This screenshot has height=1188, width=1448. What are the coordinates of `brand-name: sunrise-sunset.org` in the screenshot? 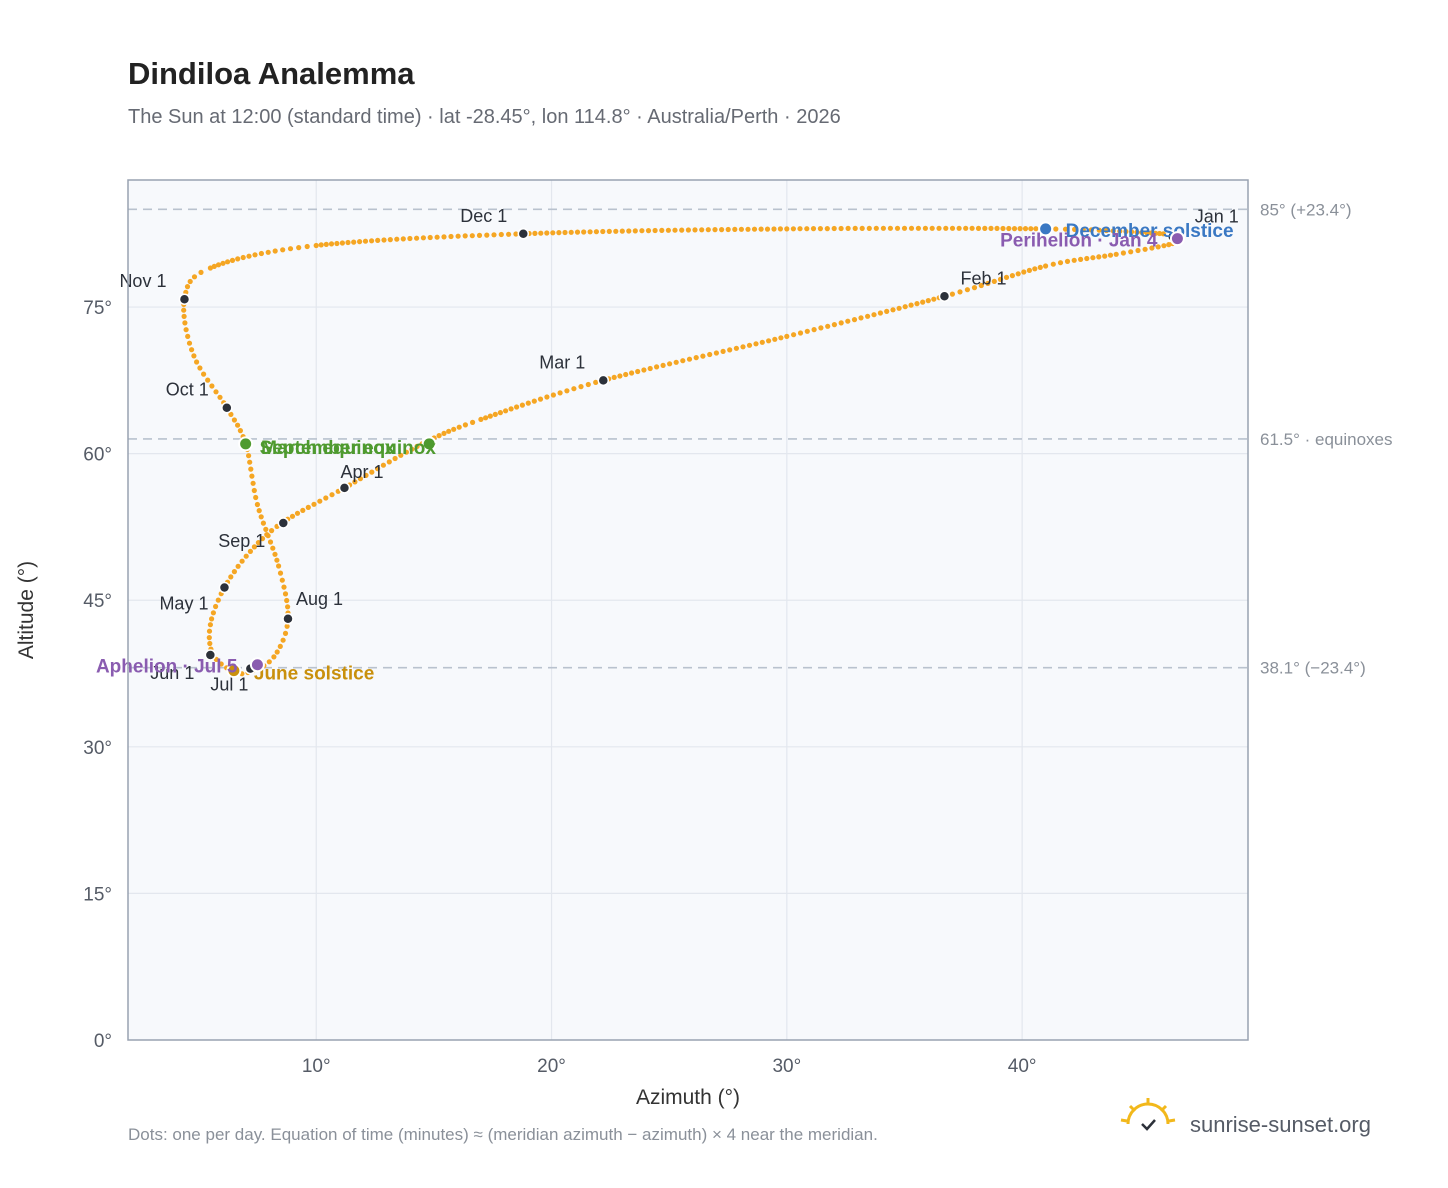 It's located at (1280, 1124).